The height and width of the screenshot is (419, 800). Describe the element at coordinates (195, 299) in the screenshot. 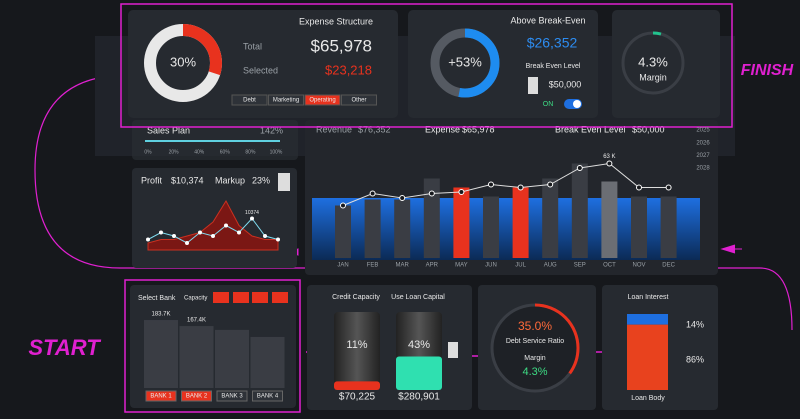

I see `label: Capacity` at that location.